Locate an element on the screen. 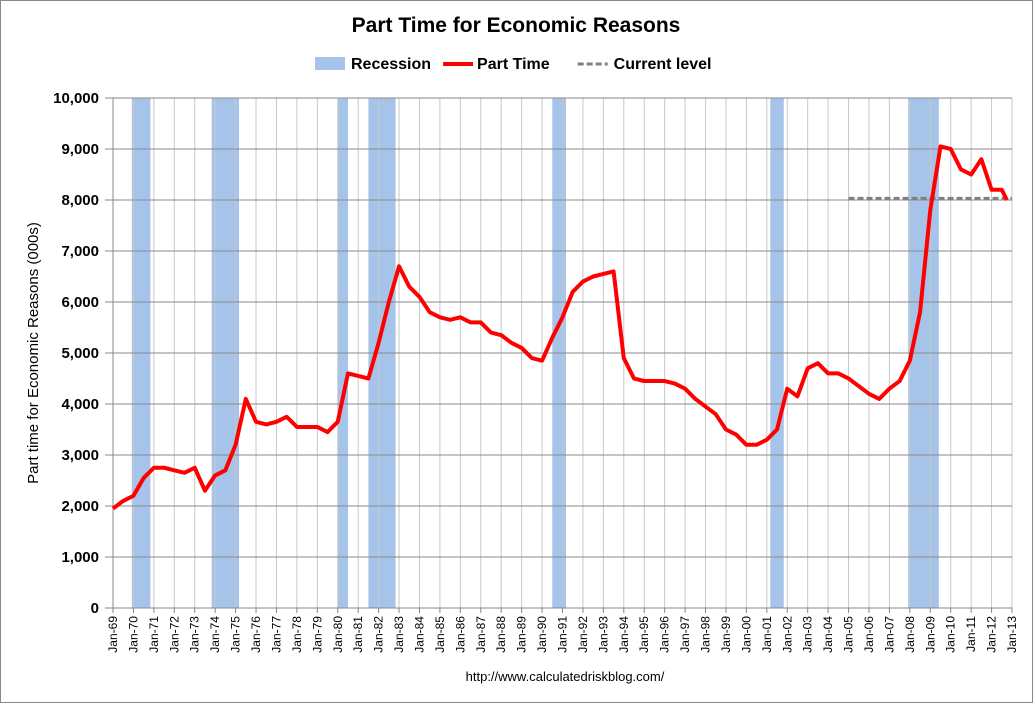 This screenshot has width=1033, height=703. x-tick-label: Jan-93 is located at coordinates (603, 634).